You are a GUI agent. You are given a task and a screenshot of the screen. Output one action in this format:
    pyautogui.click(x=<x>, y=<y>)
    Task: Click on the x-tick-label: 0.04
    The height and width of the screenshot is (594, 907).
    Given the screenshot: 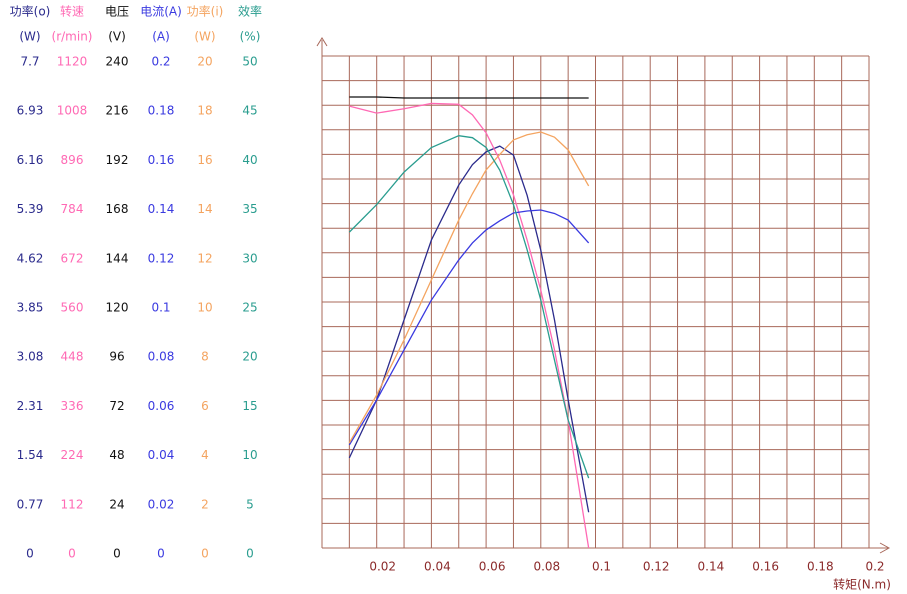 What is the action you would take?
    pyautogui.click(x=437, y=567)
    